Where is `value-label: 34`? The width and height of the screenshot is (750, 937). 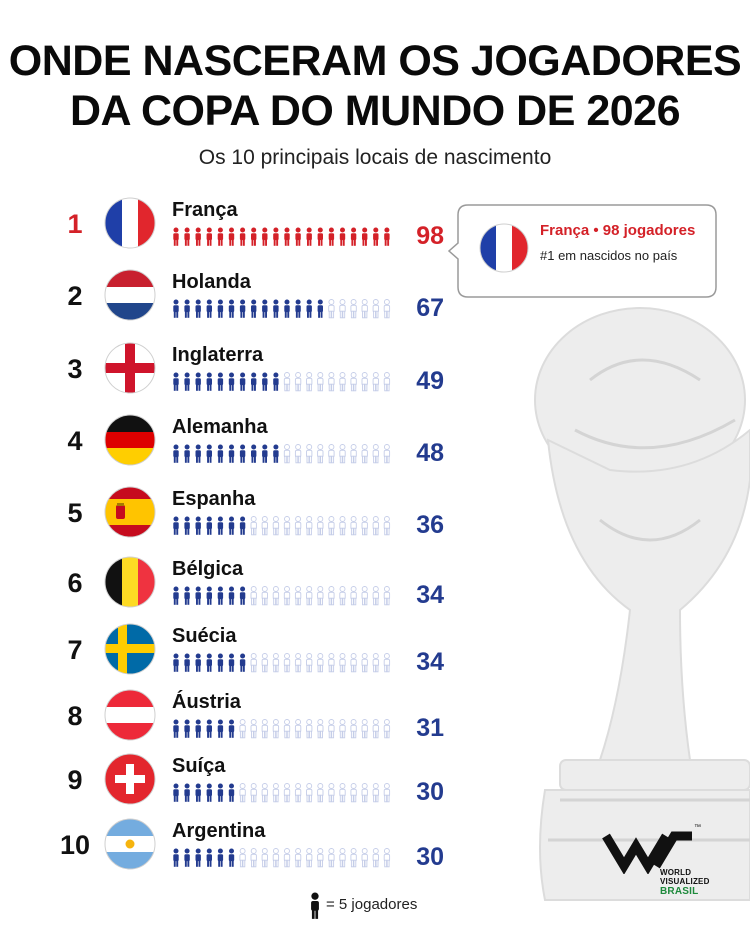
value-label: 34 is located at coordinates (430, 595).